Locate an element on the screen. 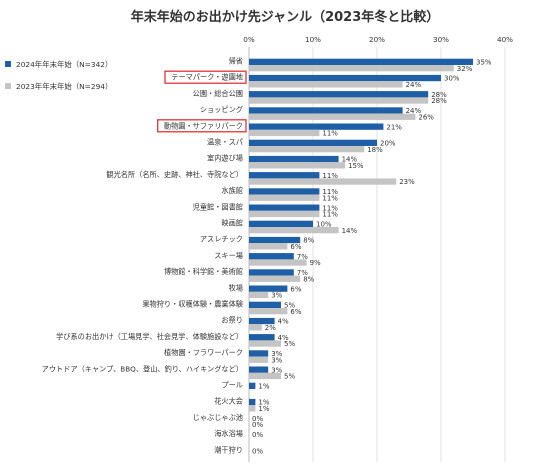 The image size is (536, 474). legend-label-2024: 2024年年末年始（N=342） is located at coordinates (64, 64).